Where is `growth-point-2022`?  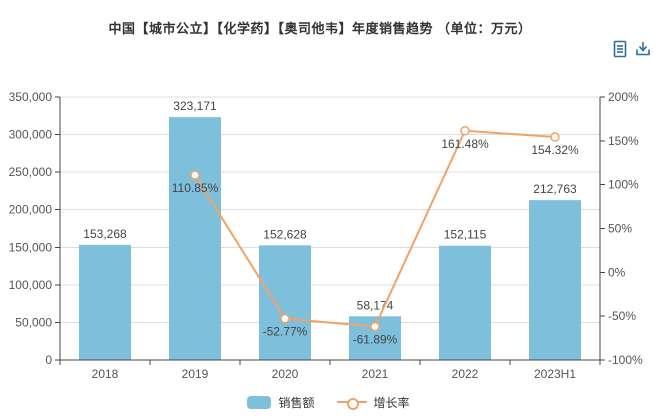 growth-point-2022 is located at coordinates (465, 131).